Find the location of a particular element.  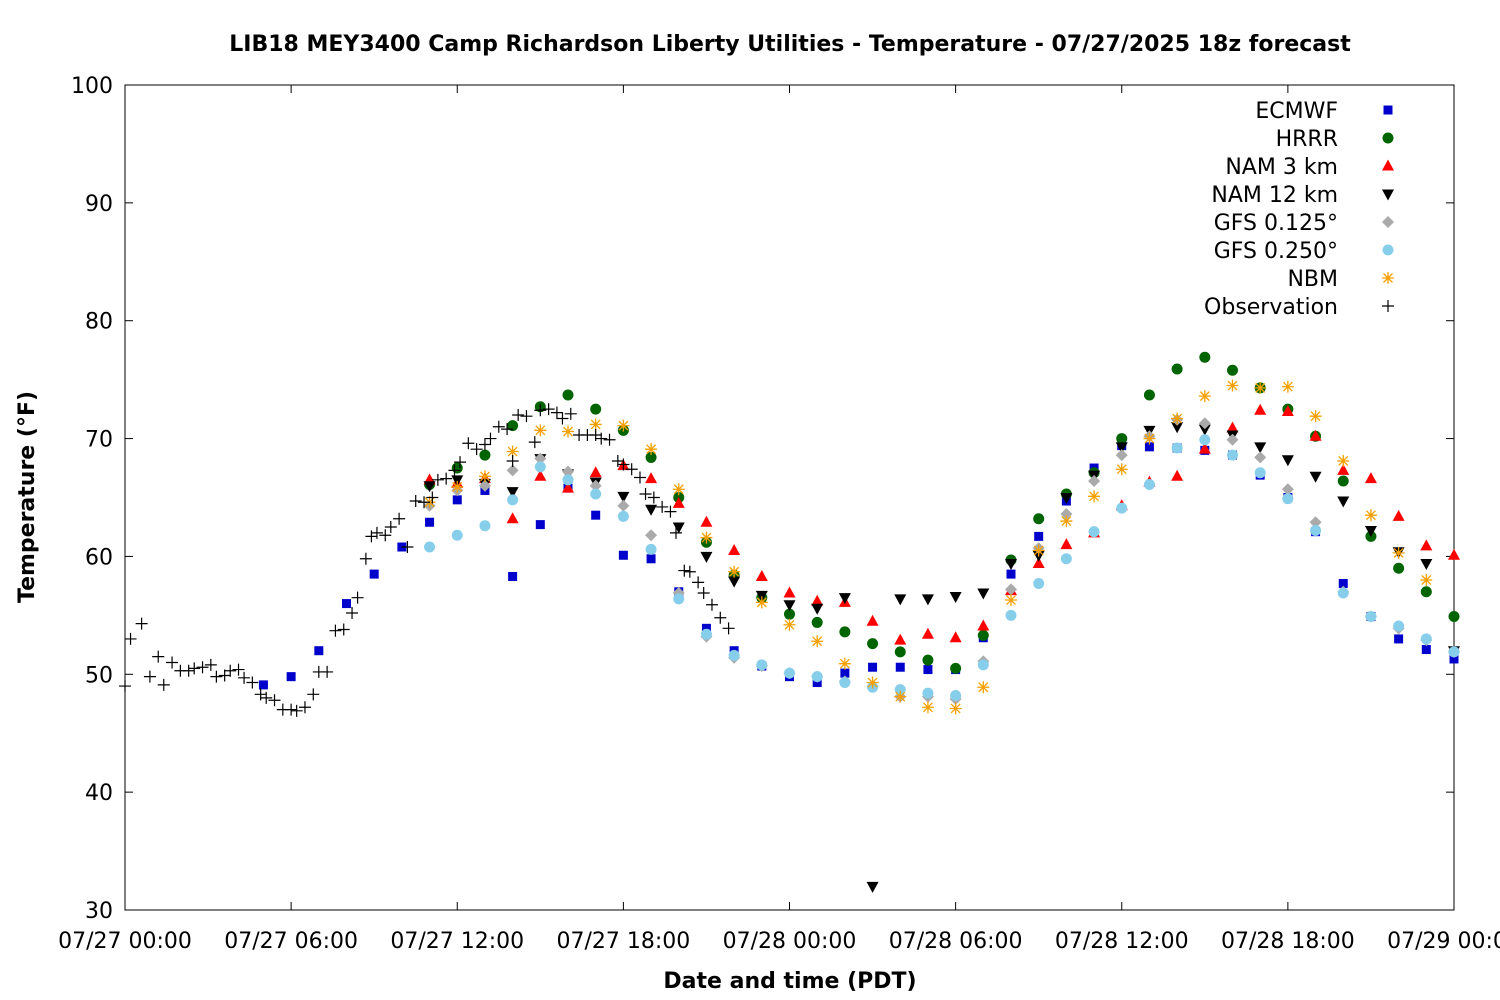

y-tick-label: 90 is located at coordinates (99, 204).